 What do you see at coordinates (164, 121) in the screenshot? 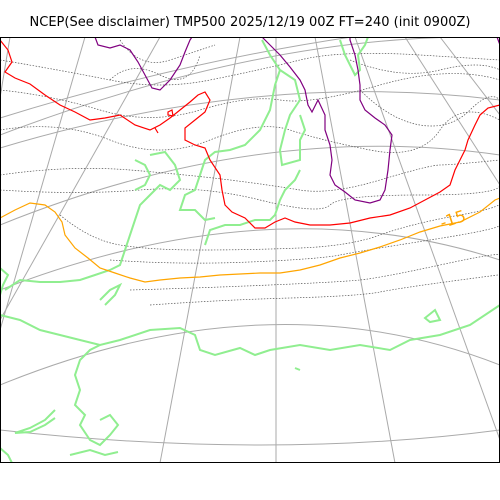
I see `isotherm-red-island` at bounding box center [164, 121].